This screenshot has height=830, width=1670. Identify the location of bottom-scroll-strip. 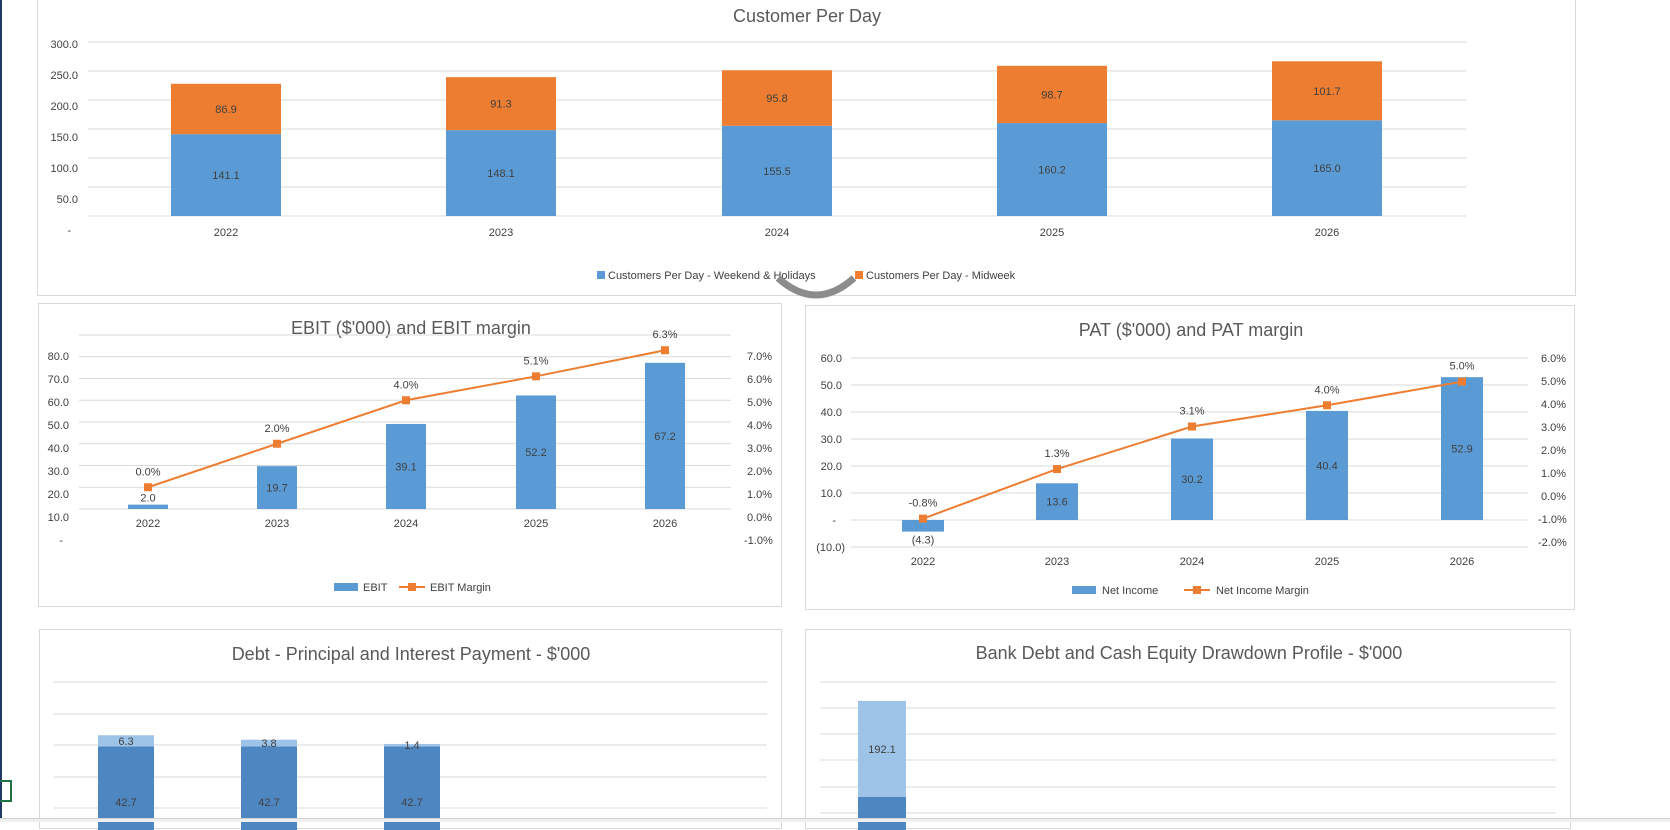
(835, 820).